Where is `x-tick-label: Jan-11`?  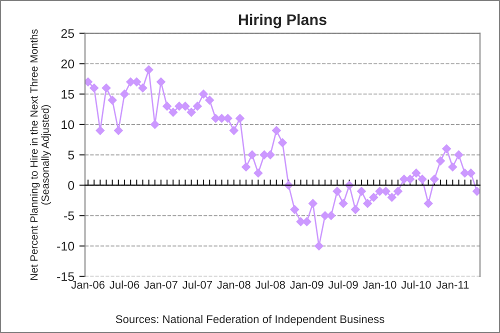
x-tick-label: Jan-11 is located at coordinates (452, 284).